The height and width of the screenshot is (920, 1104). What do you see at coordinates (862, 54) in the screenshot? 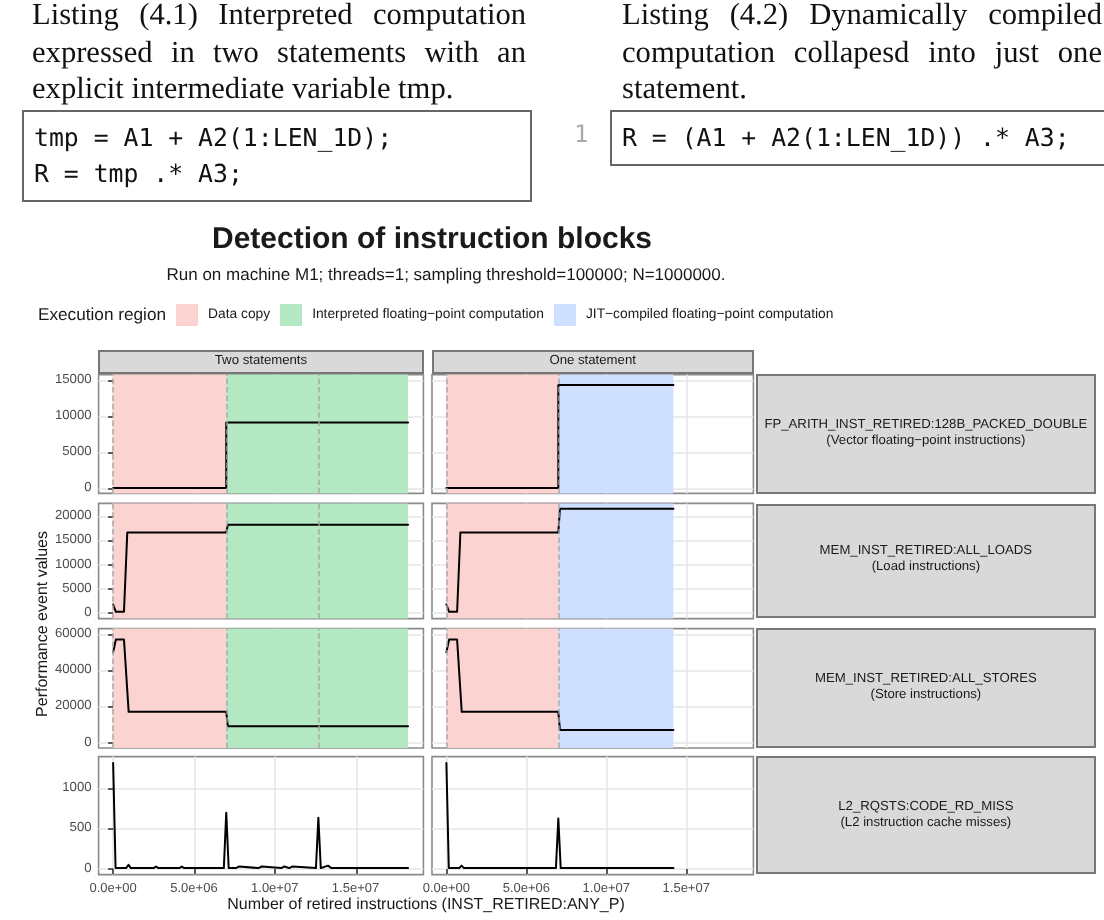
I see `text: Listing (4.2) Dynamically compiled computation collapesd into just one statement.` at bounding box center [862, 54].